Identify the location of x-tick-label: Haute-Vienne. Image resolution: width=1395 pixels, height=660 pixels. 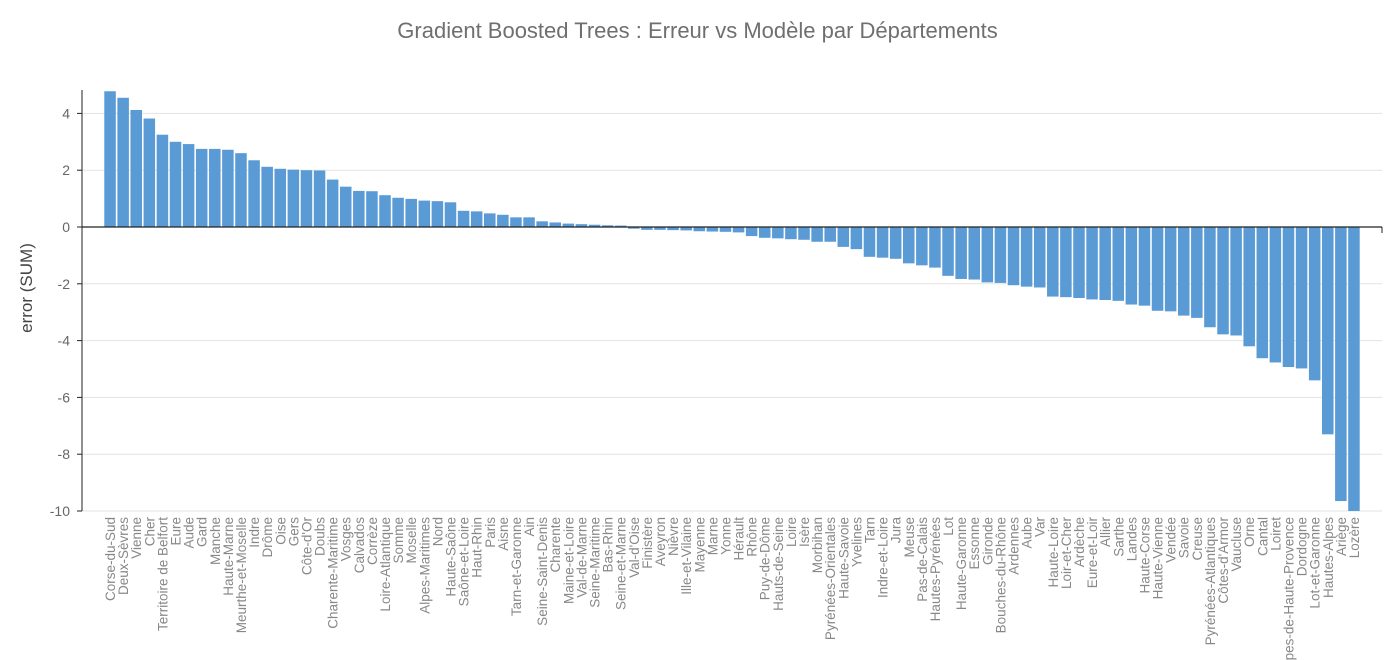
(1158, 558).